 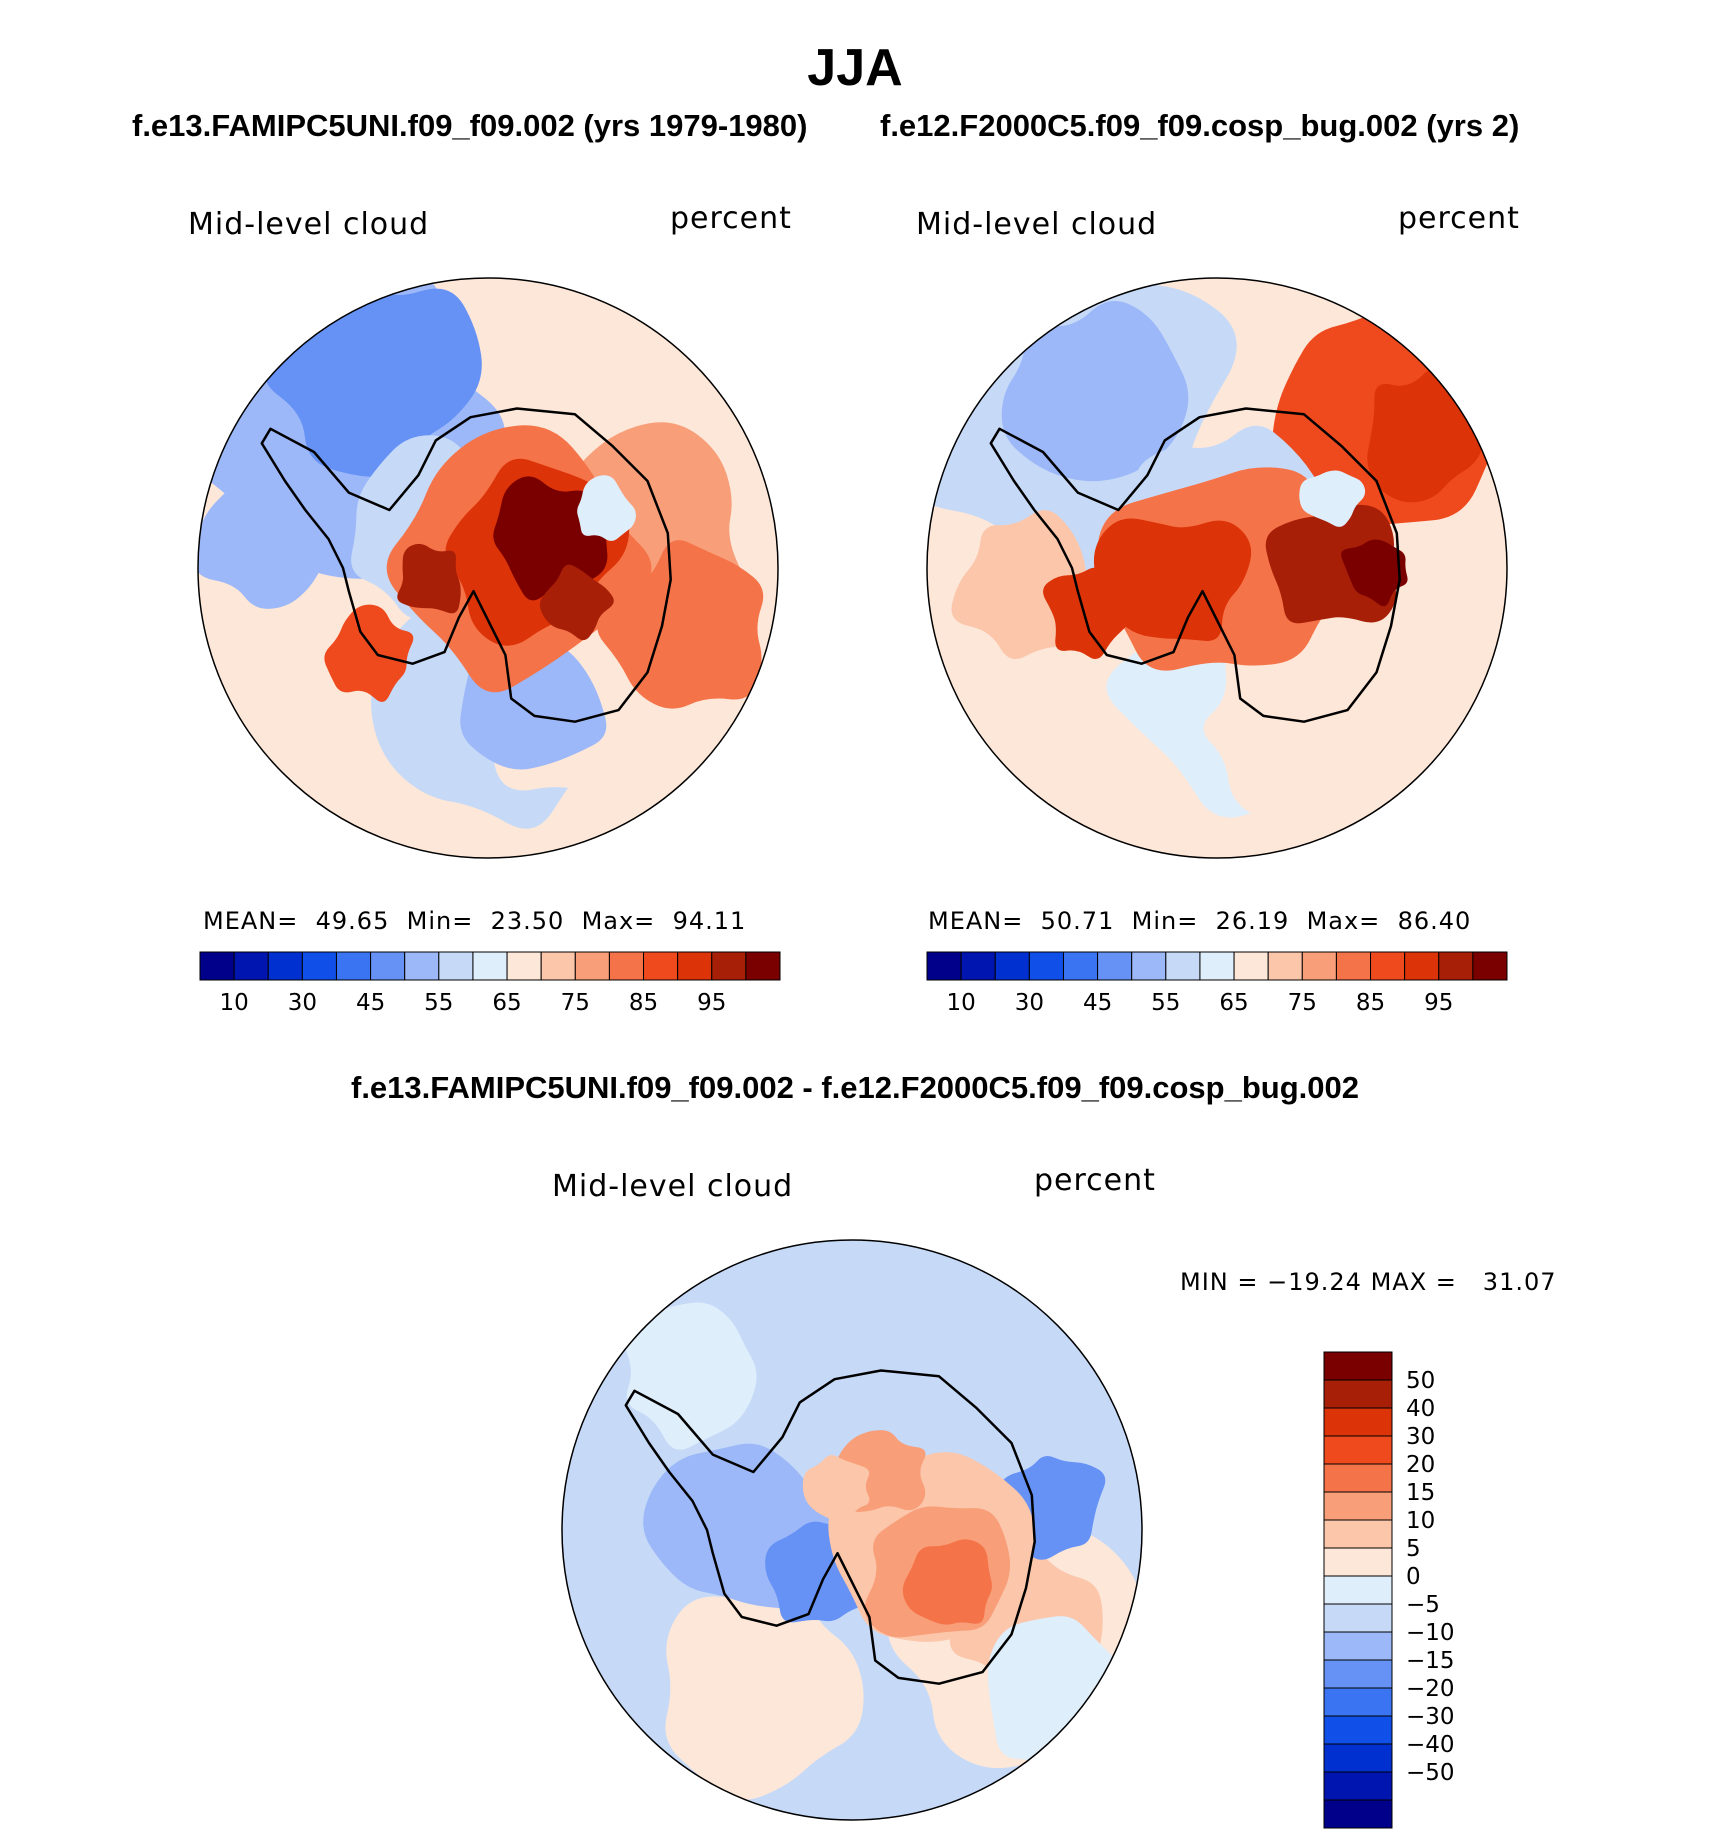 I want to click on panel-1-min-label: Min=, so click(x=440, y=921).